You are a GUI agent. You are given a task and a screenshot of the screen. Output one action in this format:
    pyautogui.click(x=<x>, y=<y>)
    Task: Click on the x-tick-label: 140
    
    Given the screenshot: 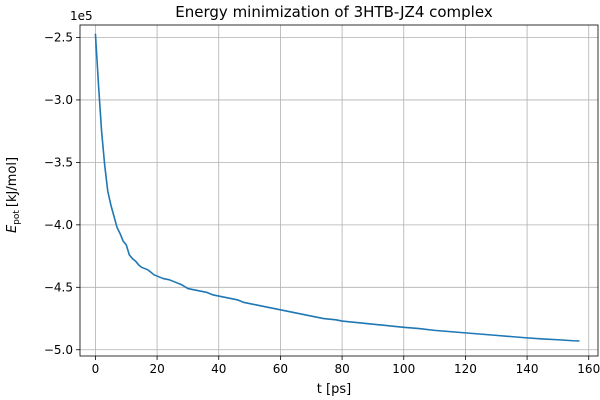 What is the action you would take?
    pyautogui.click(x=527, y=369)
    